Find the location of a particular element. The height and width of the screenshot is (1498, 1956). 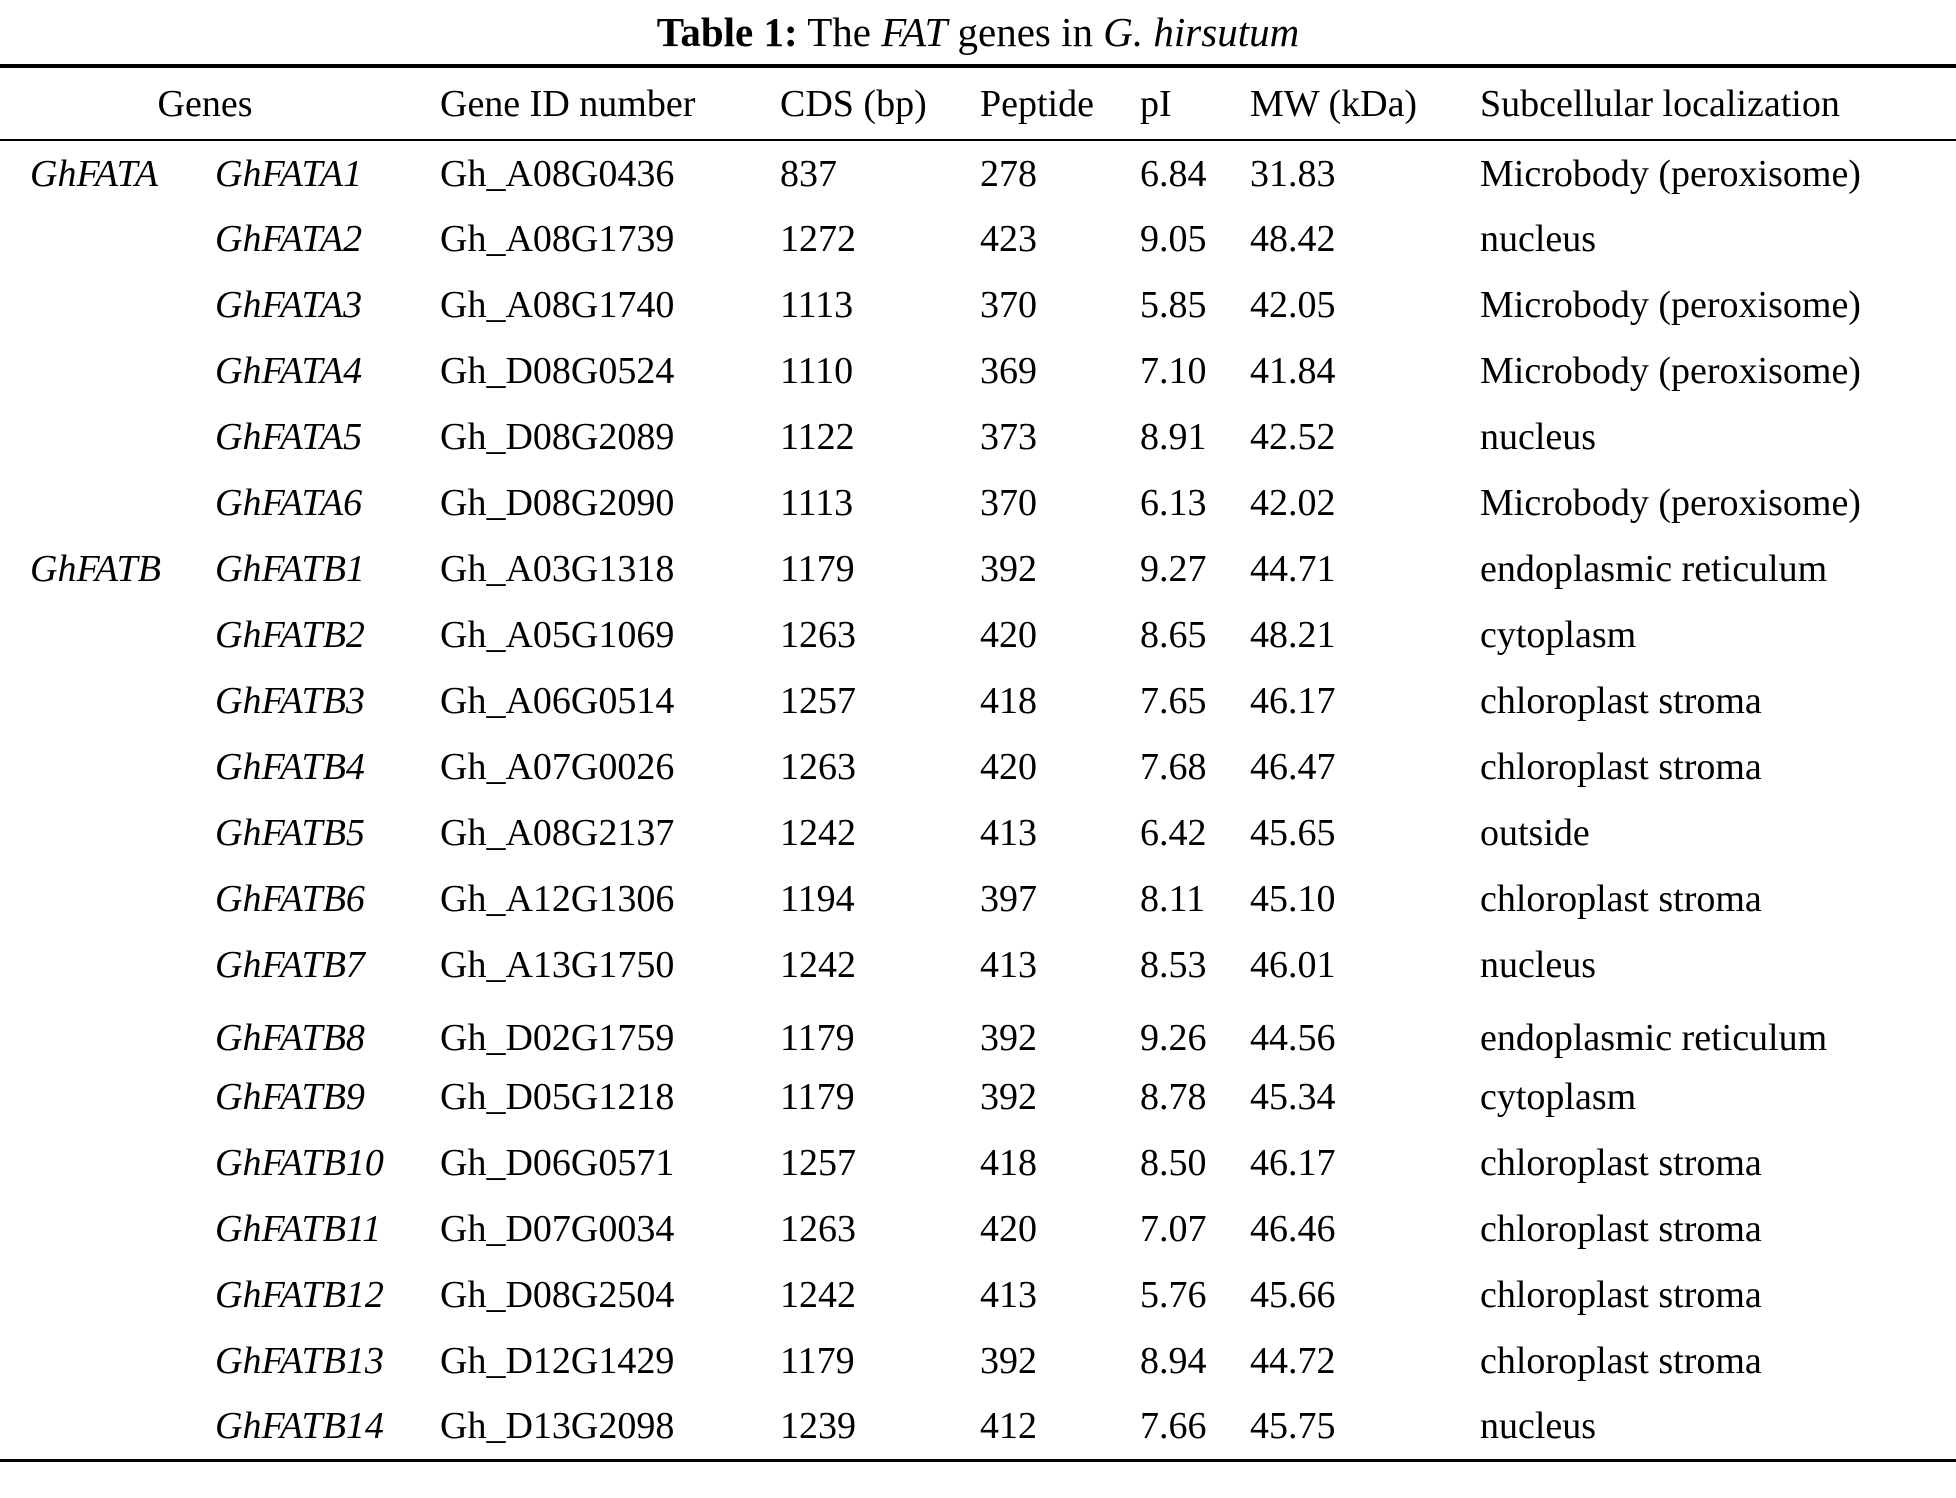

cell-mw: 46.17 is located at coordinates (1293, 701).